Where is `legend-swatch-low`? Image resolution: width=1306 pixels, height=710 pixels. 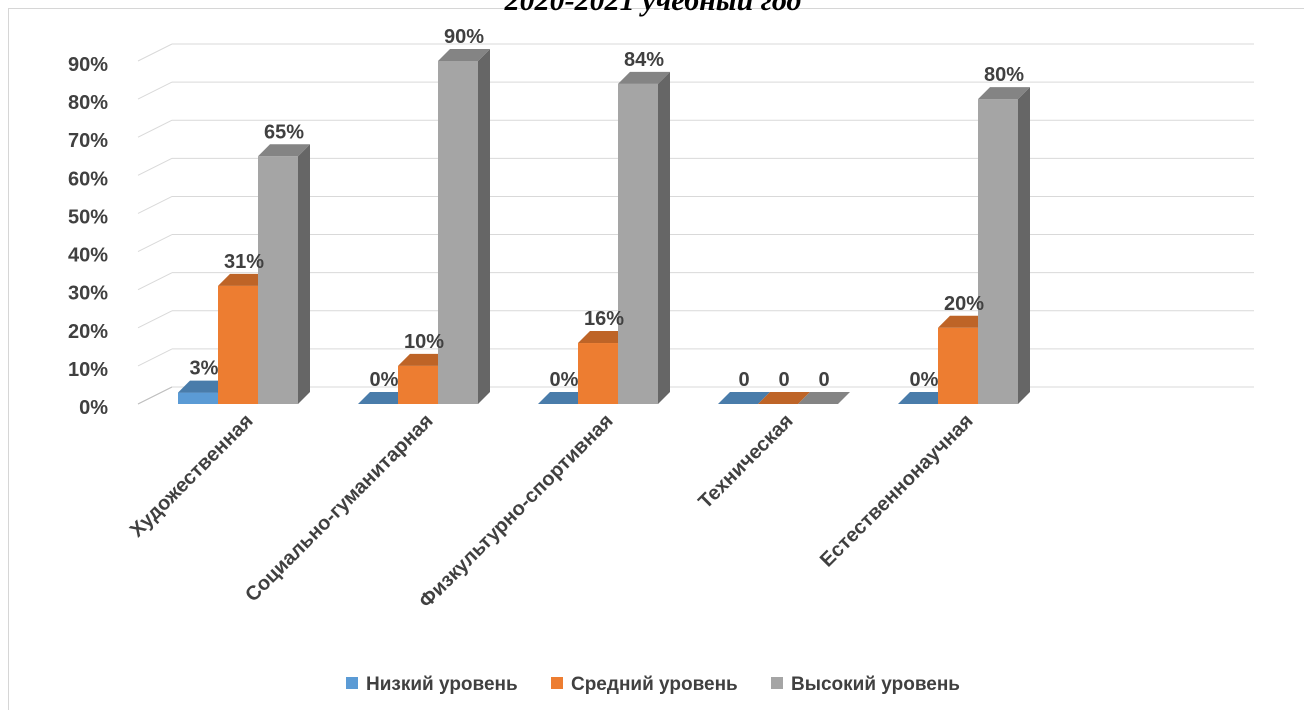
legend-swatch-low is located at coordinates (352, 682).